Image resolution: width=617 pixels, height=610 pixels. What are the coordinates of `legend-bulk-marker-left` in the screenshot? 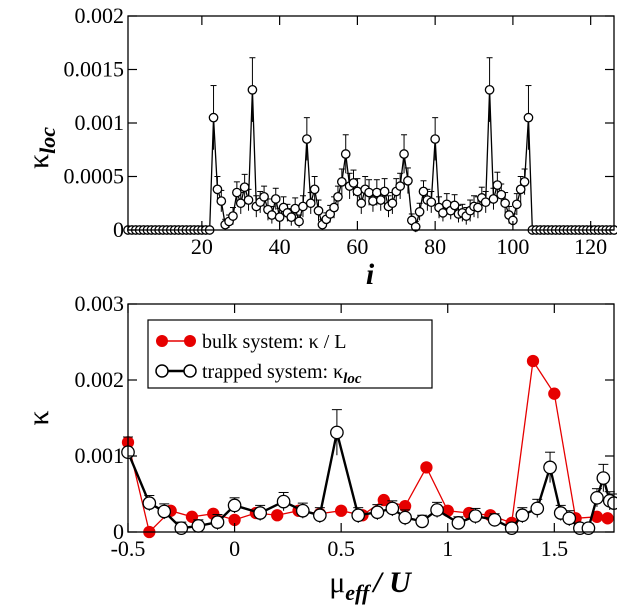 It's located at (162, 341).